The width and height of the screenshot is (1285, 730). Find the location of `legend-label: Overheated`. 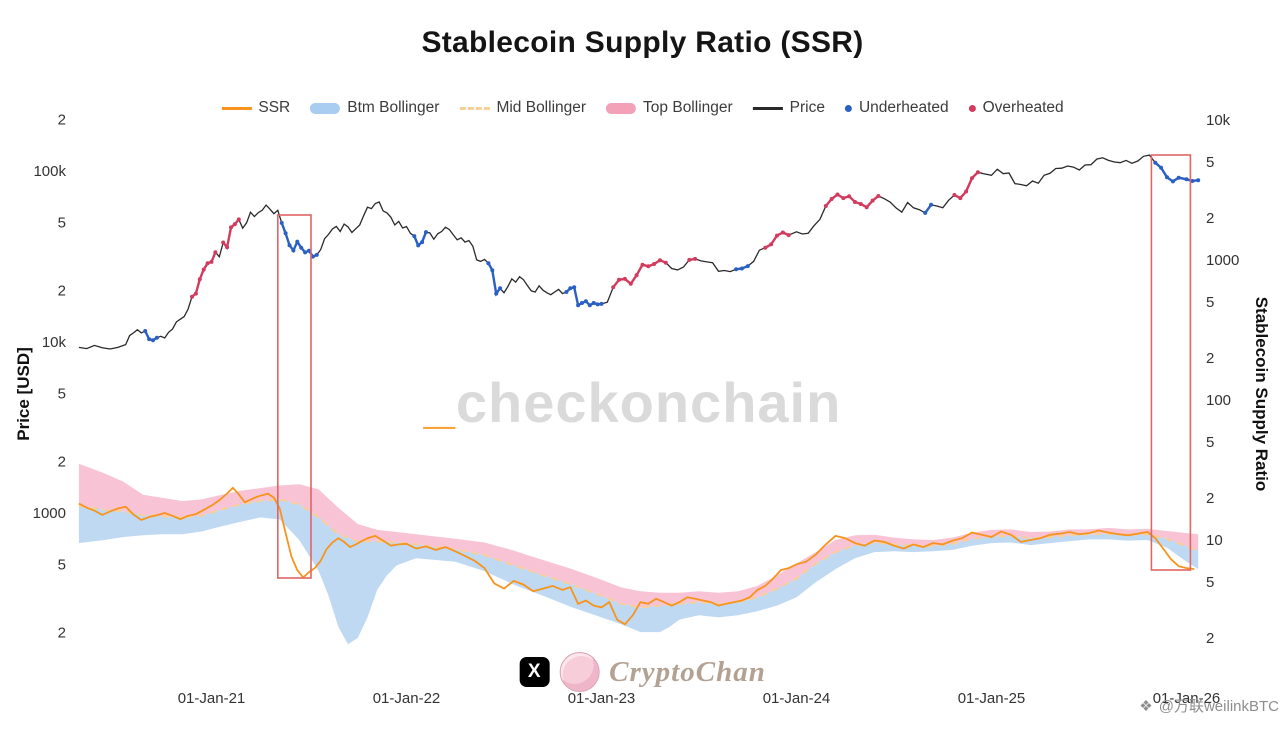

legend-label: Overheated is located at coordinates (1023, 107).